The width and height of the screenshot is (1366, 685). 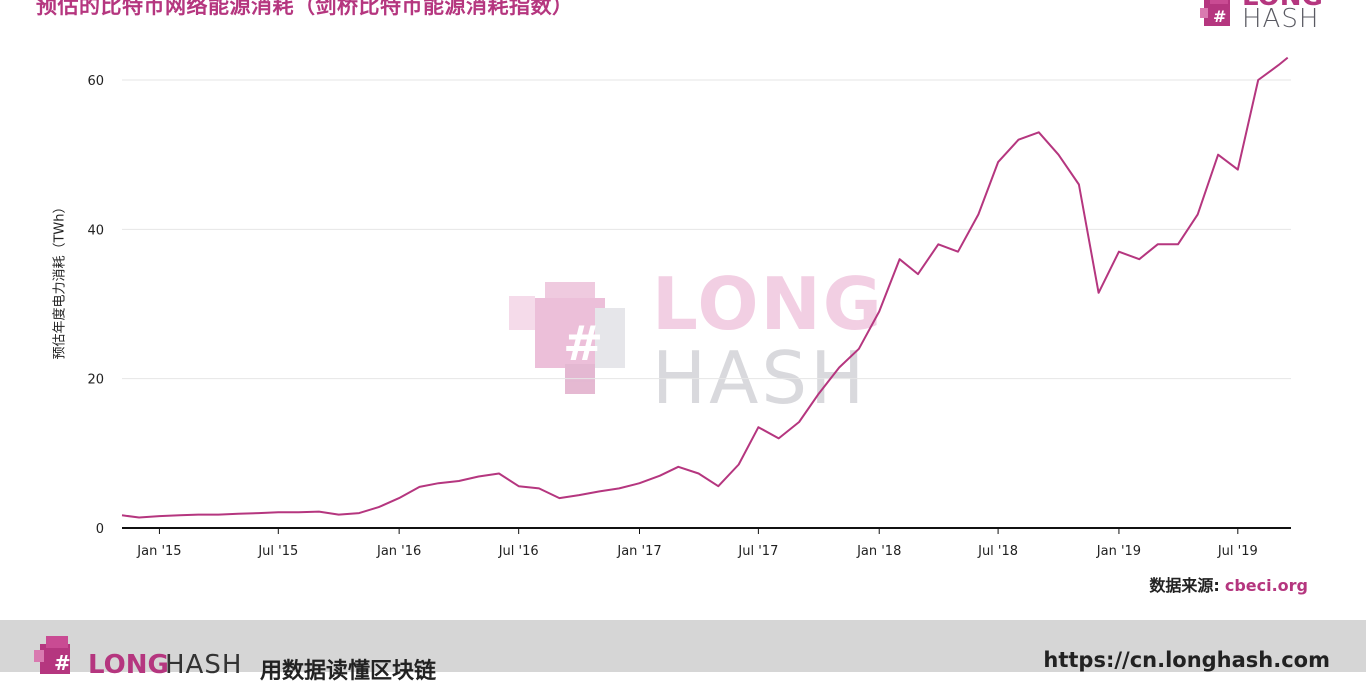 I want to click on x-tick-label: Jul '18, so click(x=997, y=551).